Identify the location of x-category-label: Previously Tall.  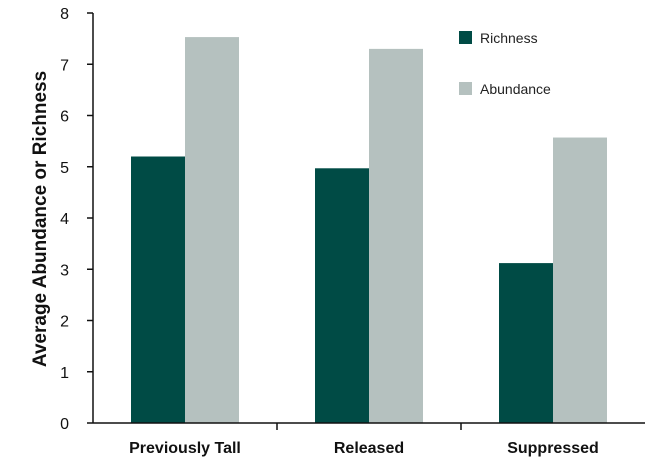
(185, 448).